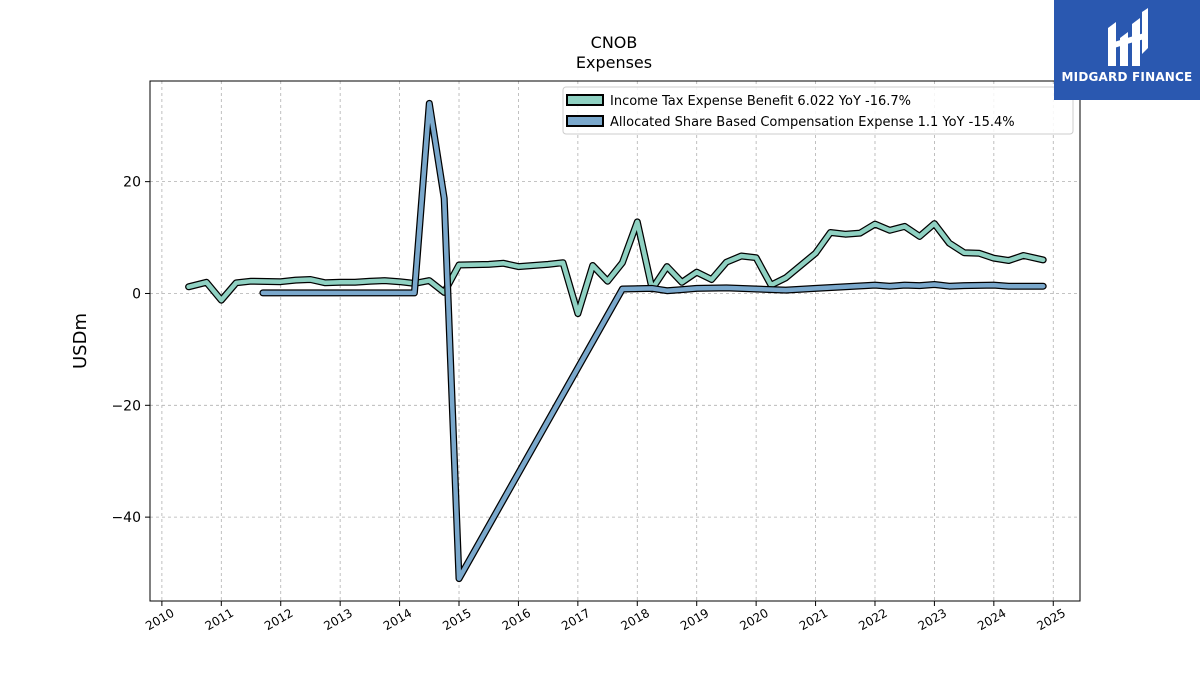 Image resolution: width=1200 pixels, height=675 pixels. Describe the element at coordinates (132, 183) in the screenshot. I see `y-tick-label: 20` at that location.